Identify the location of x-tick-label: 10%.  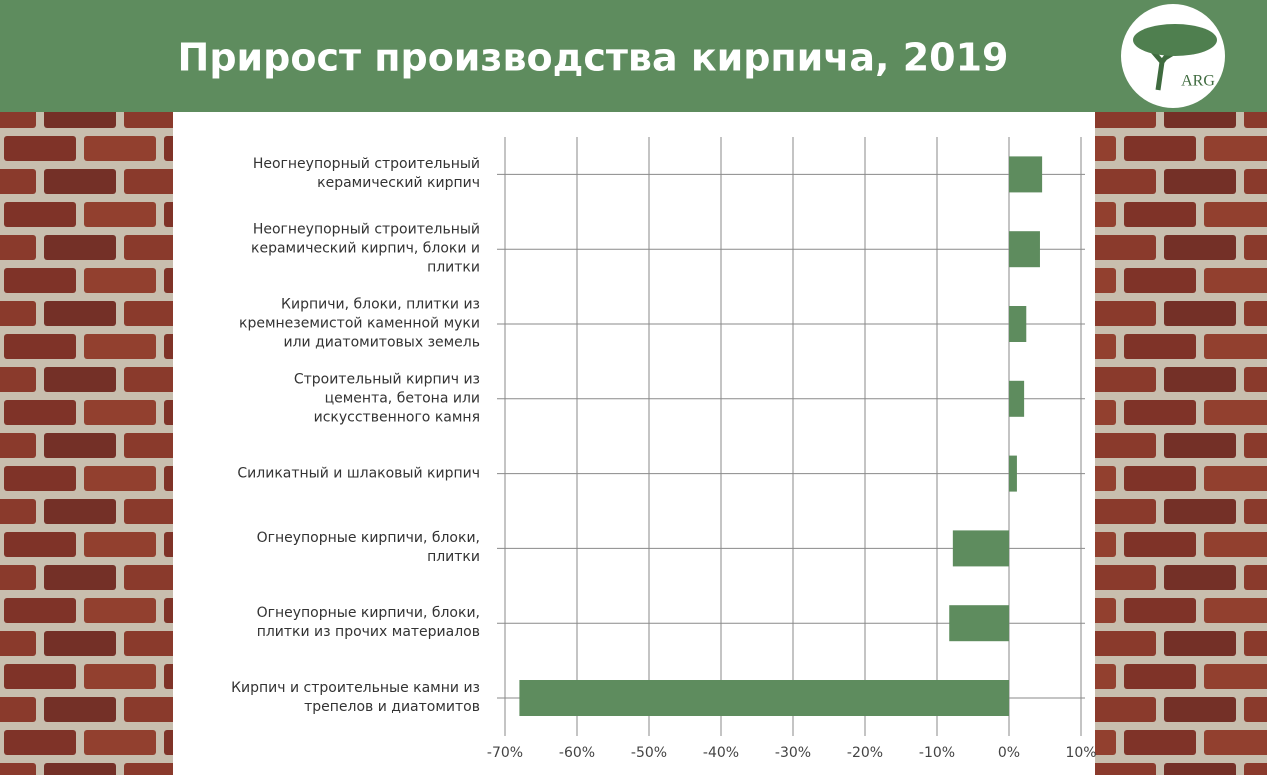
(1080, 753).